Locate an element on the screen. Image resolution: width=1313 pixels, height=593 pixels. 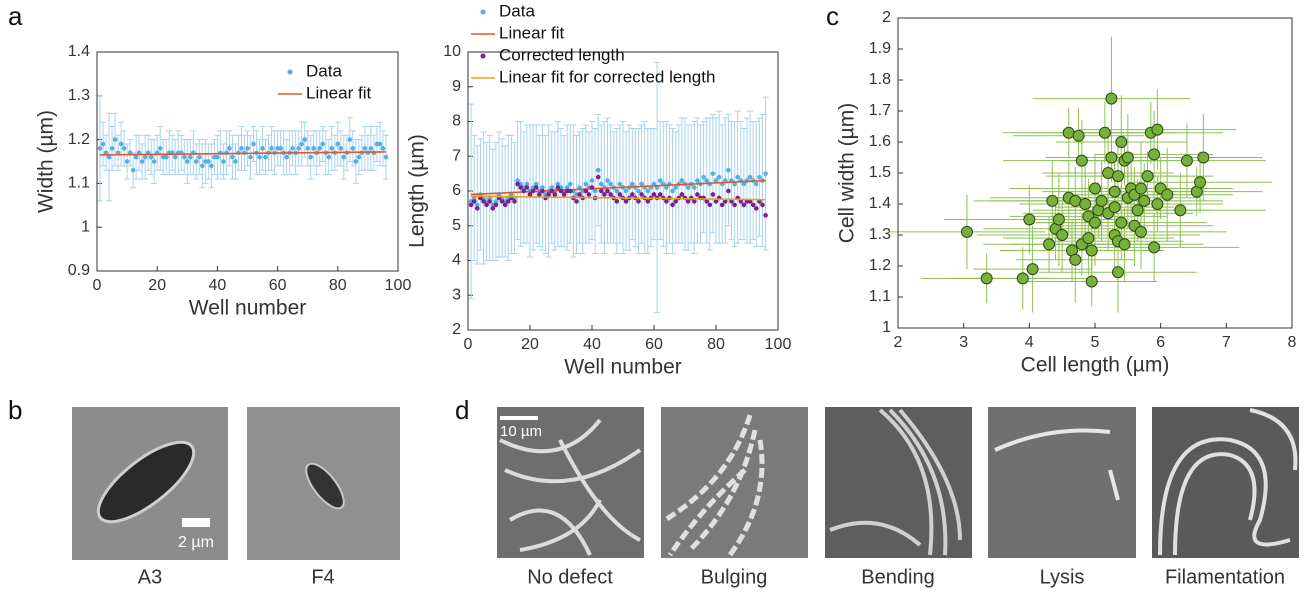
y-tick-label: 5 is located at coordinates (456, 225).